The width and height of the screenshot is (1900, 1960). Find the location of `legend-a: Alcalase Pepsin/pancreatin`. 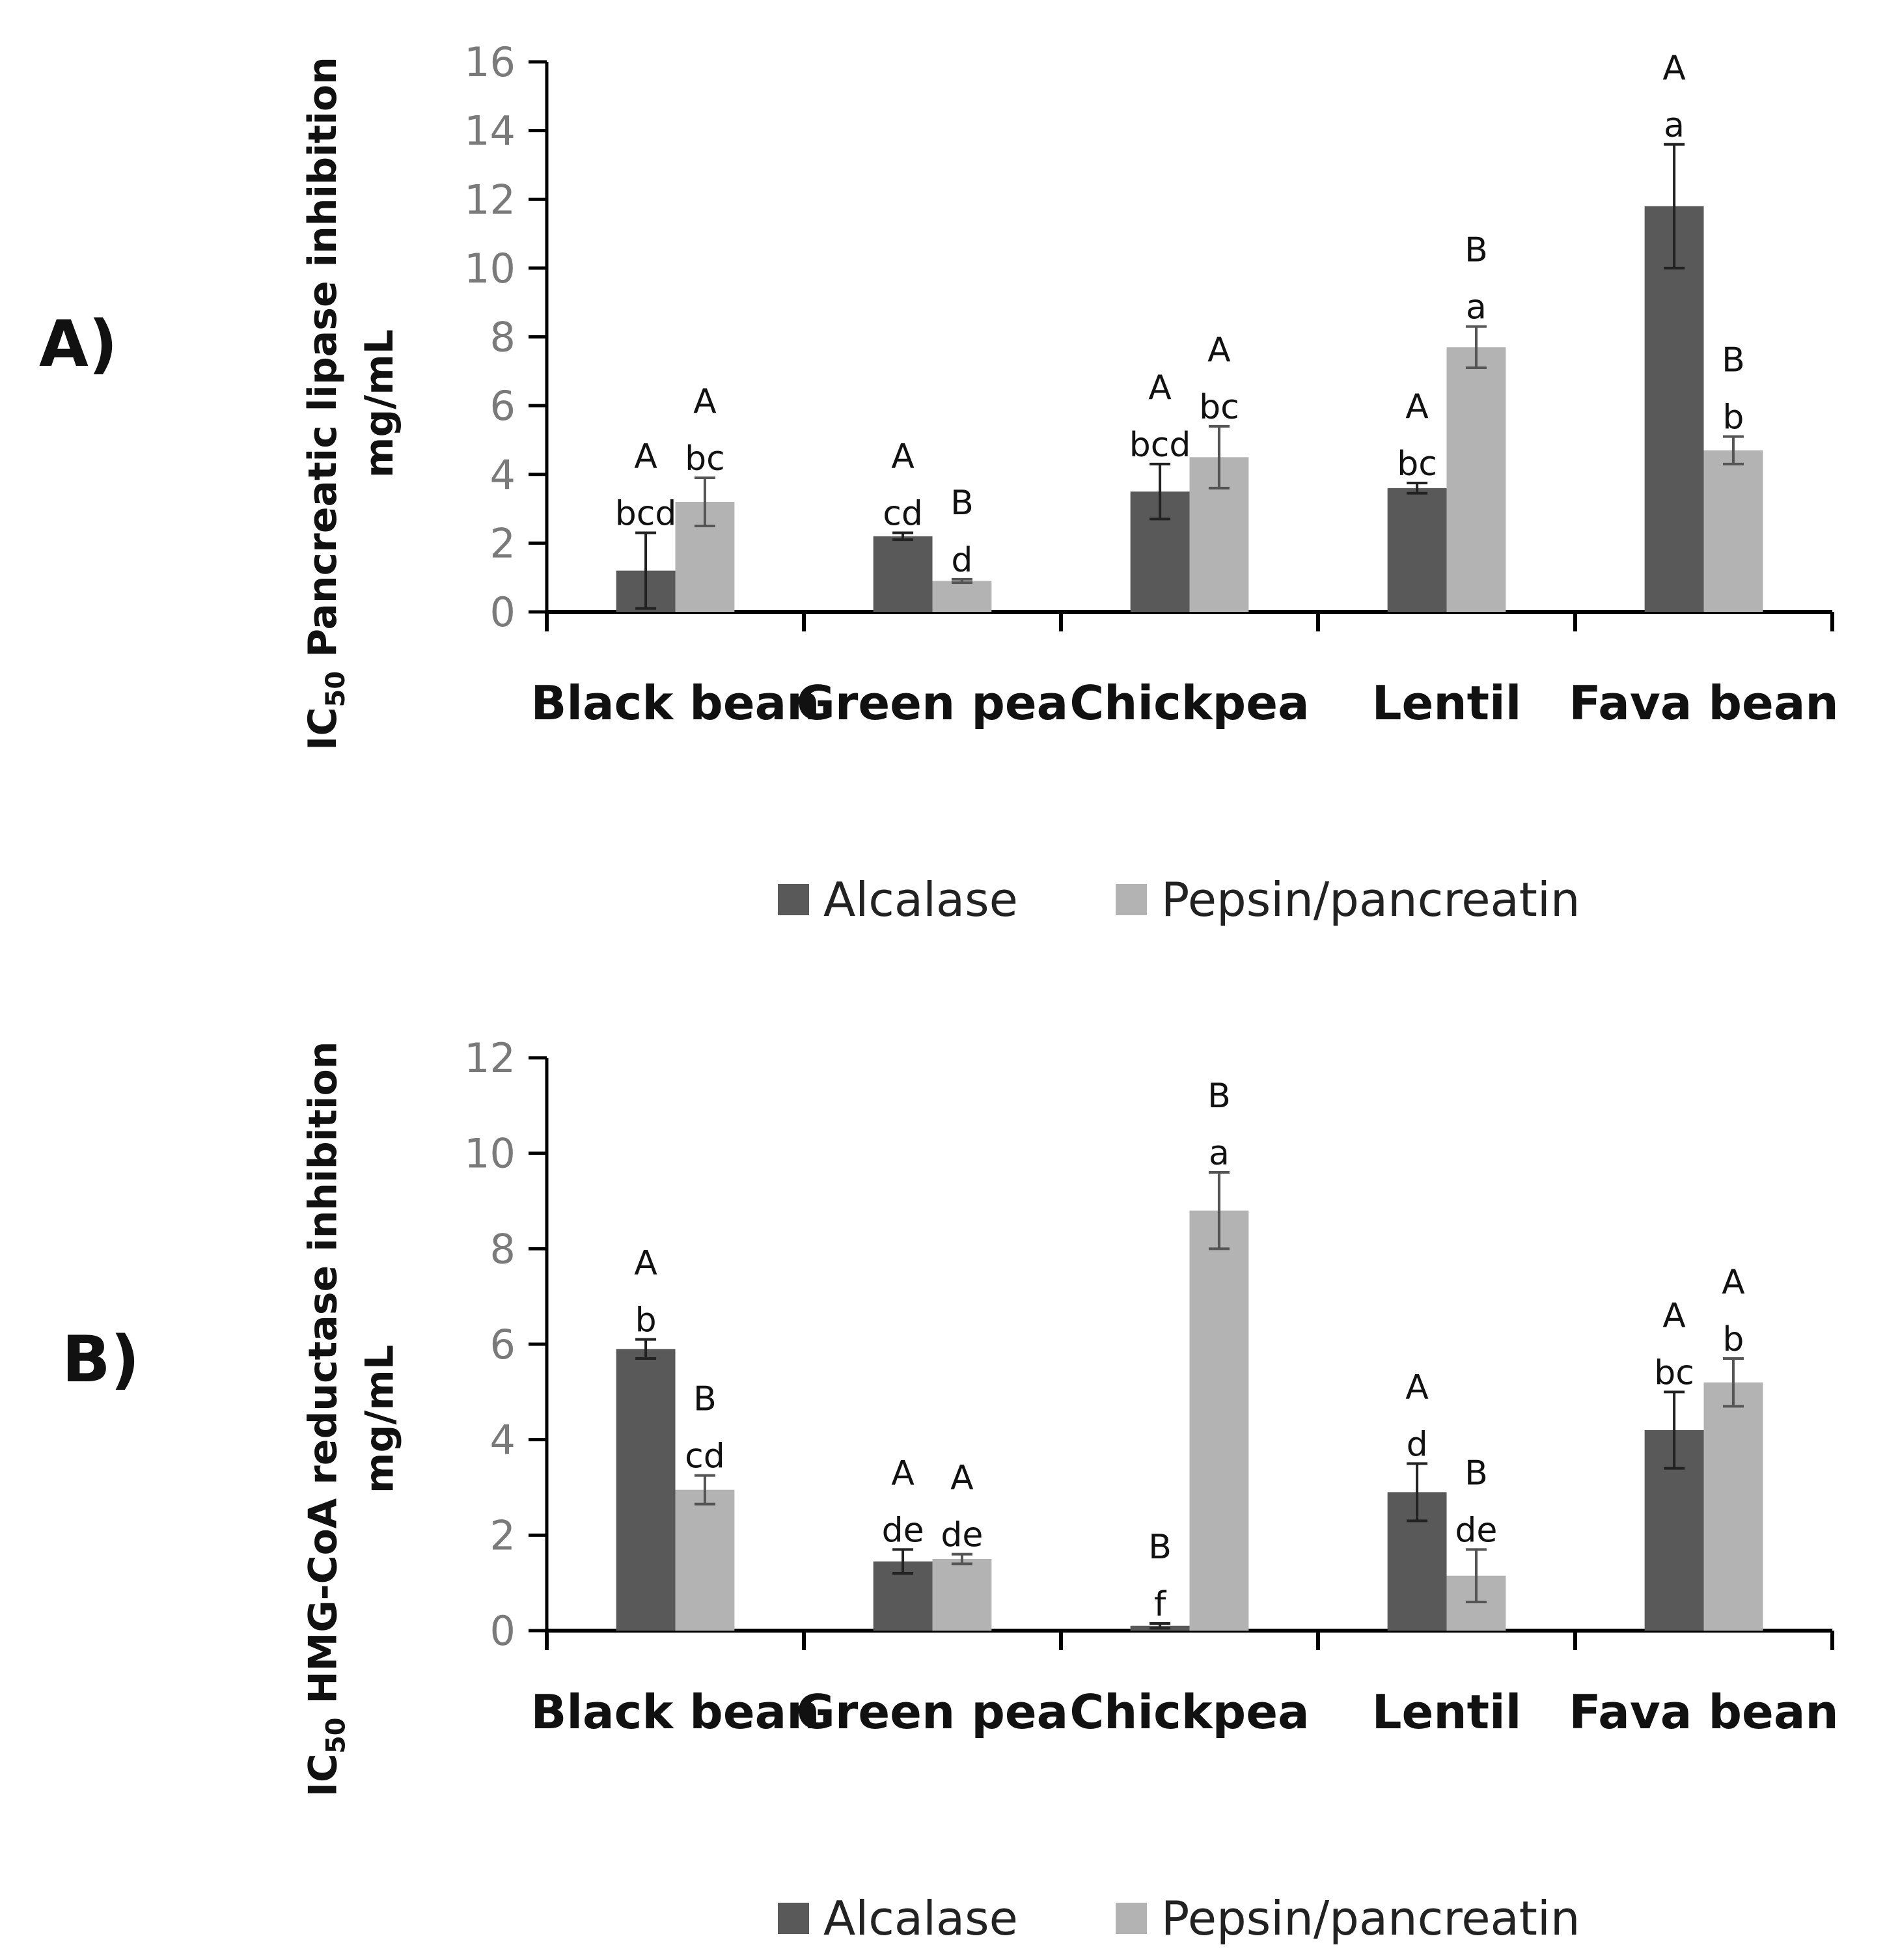

legend-a: Alcalase Pepsin/pancreatin is located at coordinates (1228, 899).